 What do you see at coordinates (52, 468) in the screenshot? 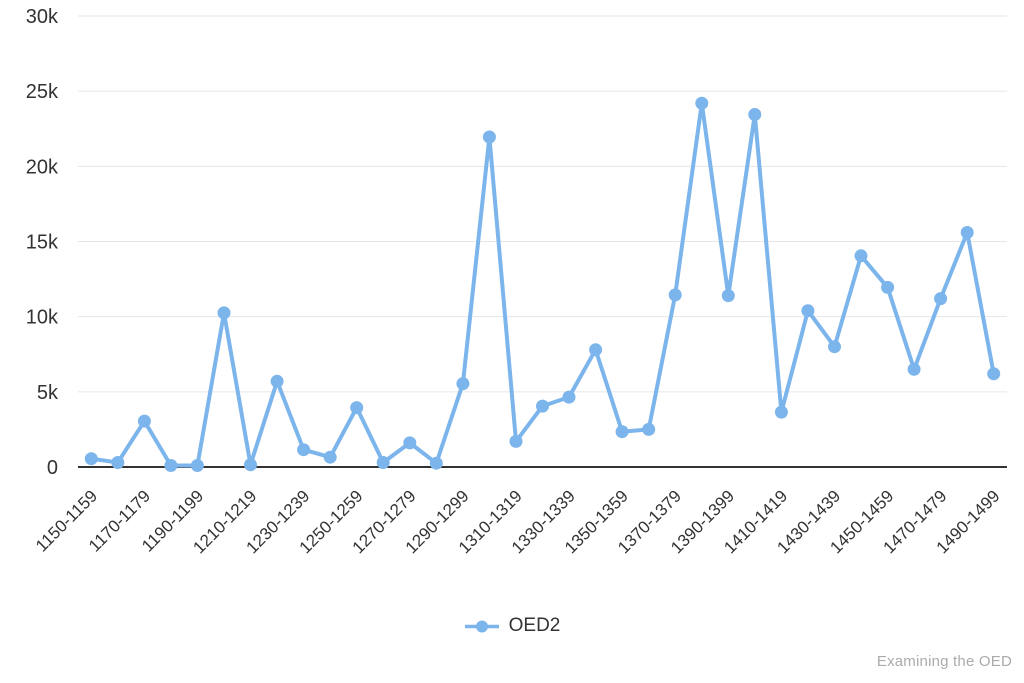
I see `y-tick-label: 0` at bounding box center [52, 468].